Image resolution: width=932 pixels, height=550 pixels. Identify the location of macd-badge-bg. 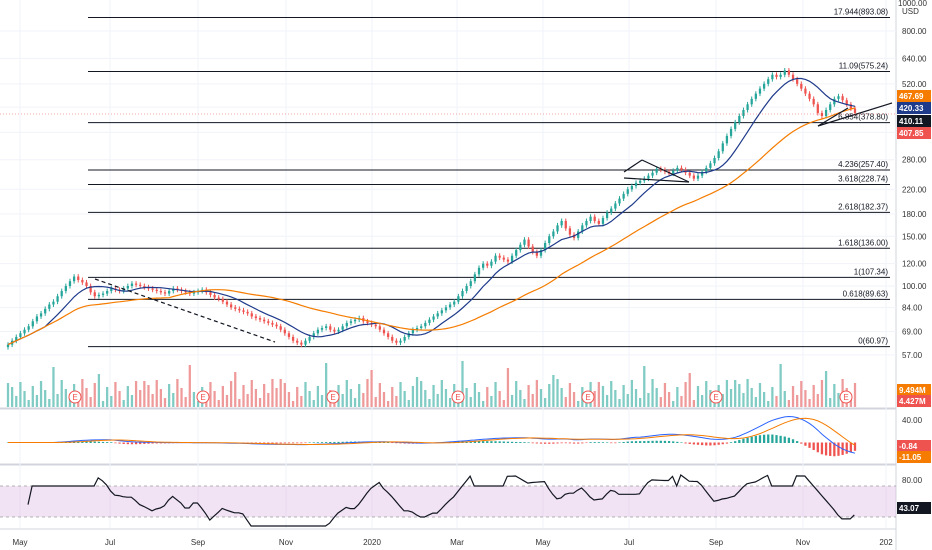
(914, 446).